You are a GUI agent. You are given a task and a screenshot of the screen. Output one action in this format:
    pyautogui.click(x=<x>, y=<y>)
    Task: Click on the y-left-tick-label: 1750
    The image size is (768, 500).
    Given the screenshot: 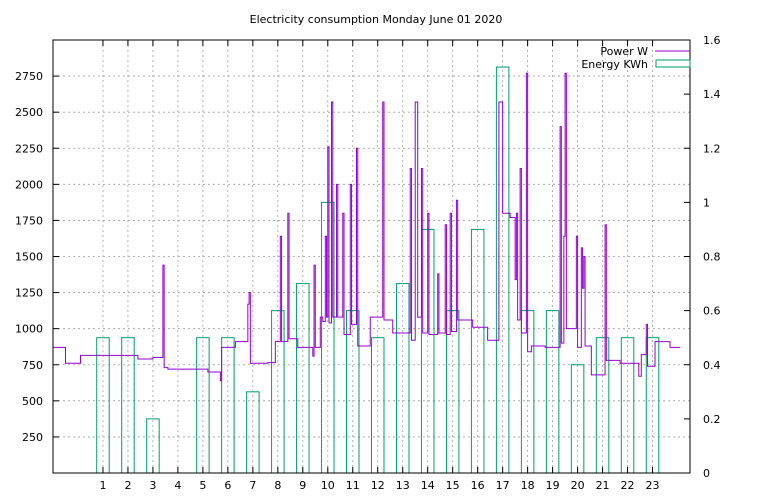 What is the action you would take?
    pyautogui.click(x=29, y=220)
    